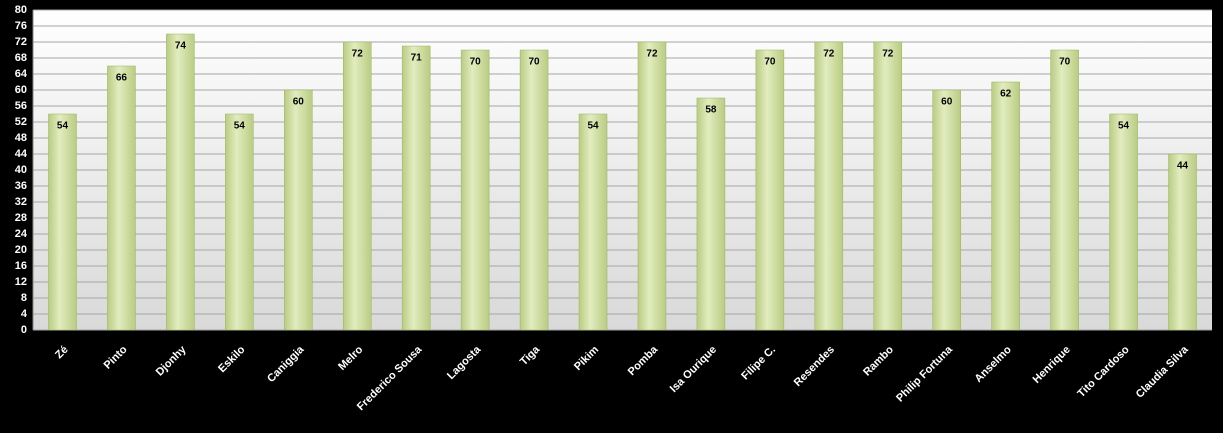  Describe the element at coordinates (924, 373) in the screenshot. I see `x-tick-label: Philip Fortuna` at that location.